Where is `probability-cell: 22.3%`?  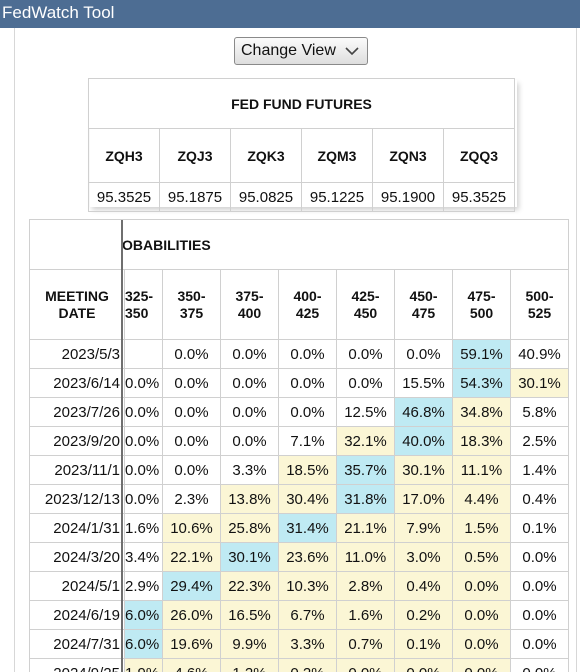
probability-cell: 22.3% is located at coordinates (249, 586).